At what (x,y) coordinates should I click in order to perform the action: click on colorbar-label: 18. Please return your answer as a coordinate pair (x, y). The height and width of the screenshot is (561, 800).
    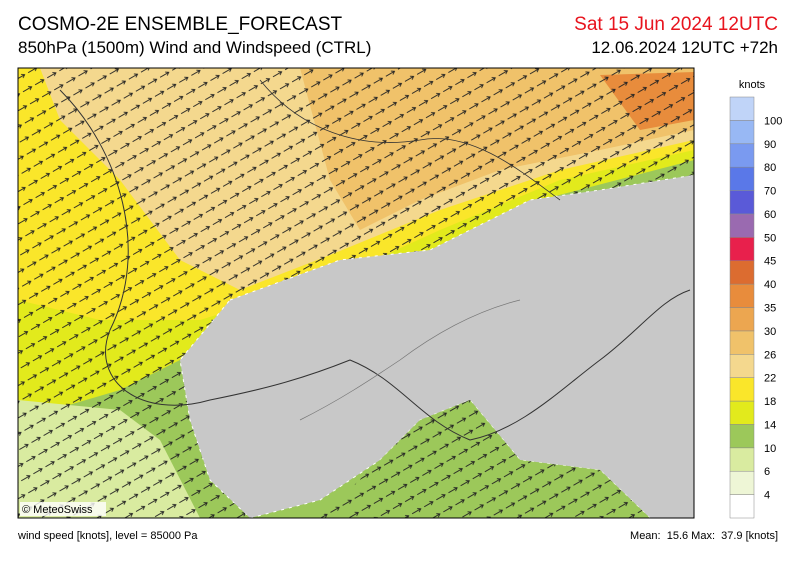
    Looking at the image, I should click on (770, 402).